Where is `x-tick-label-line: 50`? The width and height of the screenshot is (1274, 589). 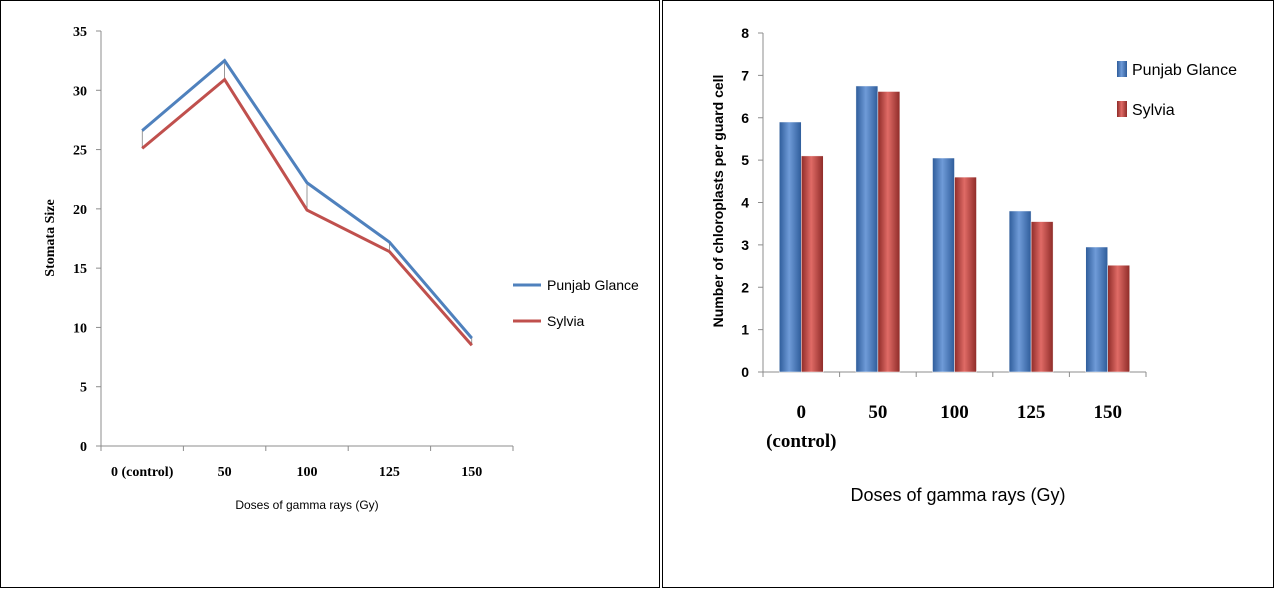 x-tick-label-line: 50 is located at coordinates (877, 412).